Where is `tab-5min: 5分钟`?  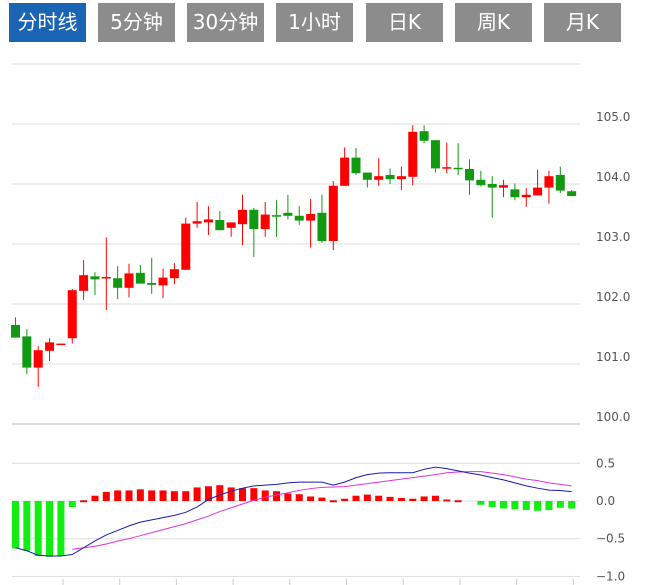 tab-5min: 5分钟 is located at coordinates (136, 22).